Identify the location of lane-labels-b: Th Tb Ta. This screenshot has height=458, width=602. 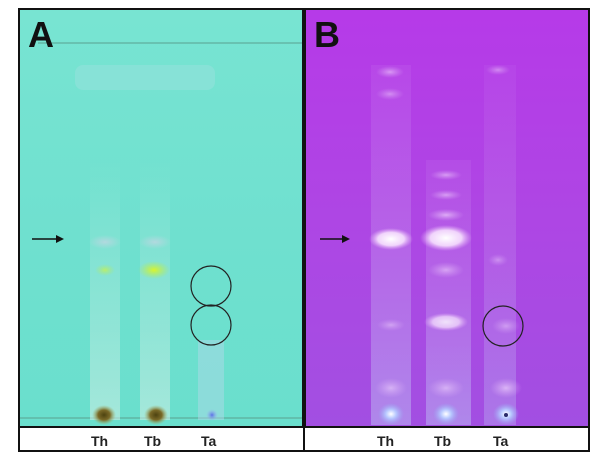
(447, 441).